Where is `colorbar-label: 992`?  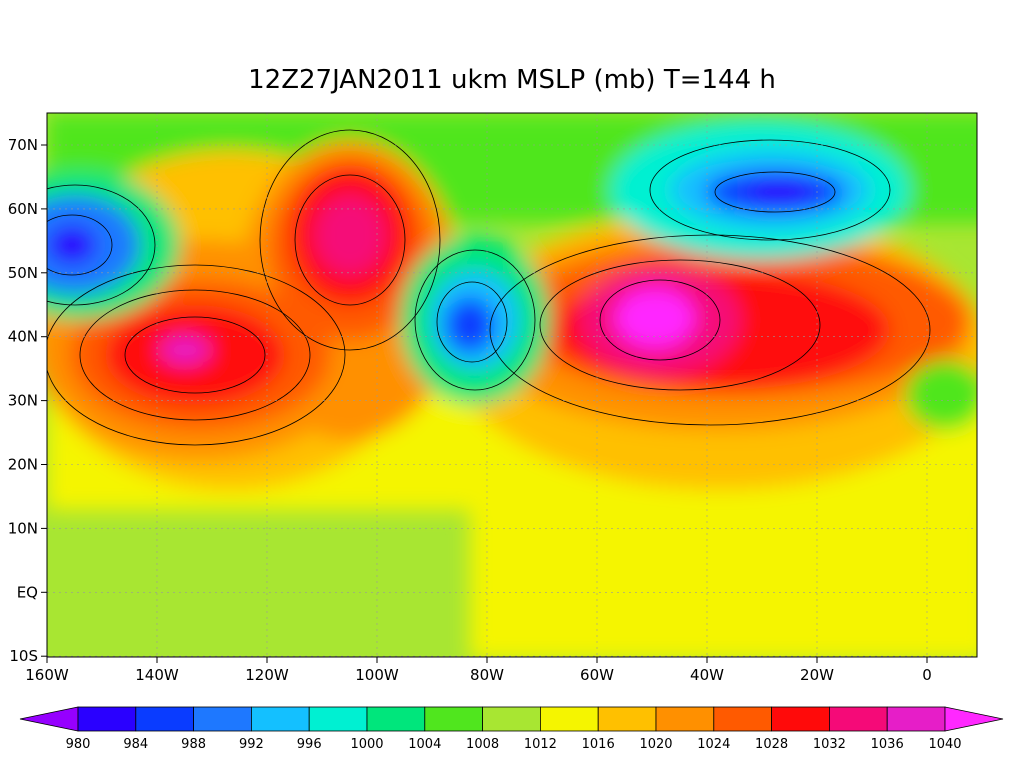
colorbar-label: 992 is located at coordinates (251, 744).